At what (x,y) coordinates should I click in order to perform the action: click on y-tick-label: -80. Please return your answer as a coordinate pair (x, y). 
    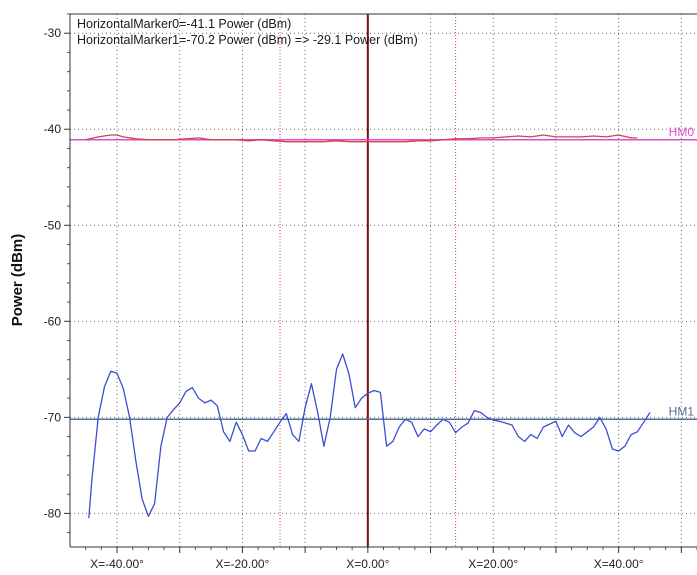
    Looking at the image, I should click on (53, 513).